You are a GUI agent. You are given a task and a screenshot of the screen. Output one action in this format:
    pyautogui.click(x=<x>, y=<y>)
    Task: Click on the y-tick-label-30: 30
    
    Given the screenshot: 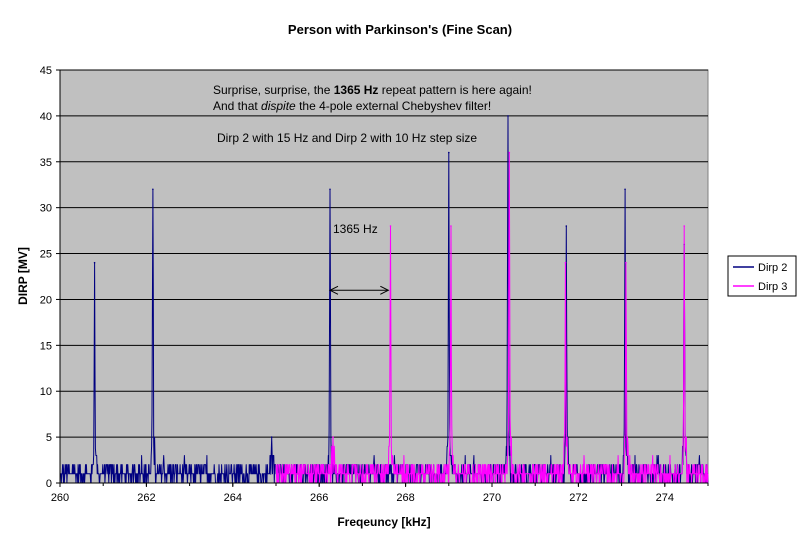 What is the action you would take?
    pyautogui.click(x=46, y=209)
    